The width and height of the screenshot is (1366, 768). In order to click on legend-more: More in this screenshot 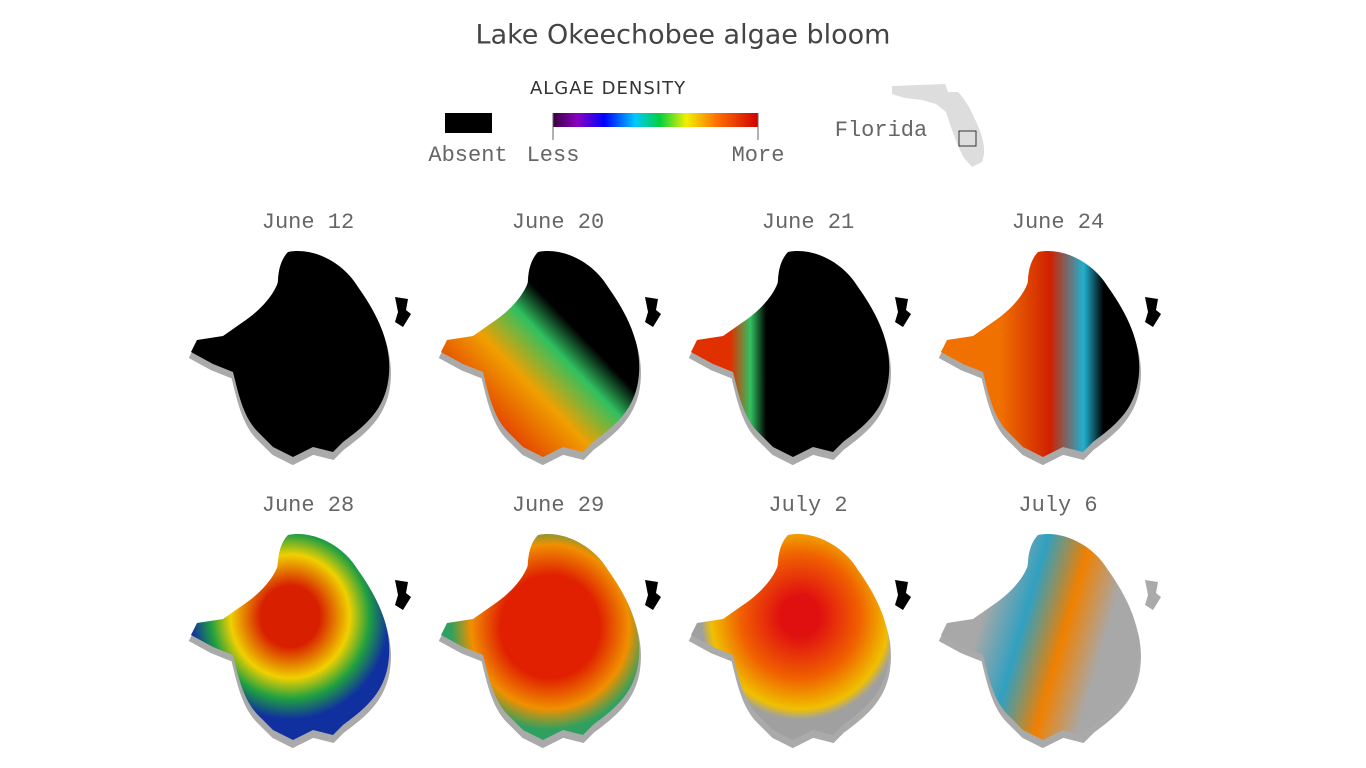, I will do `click(758, 155)`.